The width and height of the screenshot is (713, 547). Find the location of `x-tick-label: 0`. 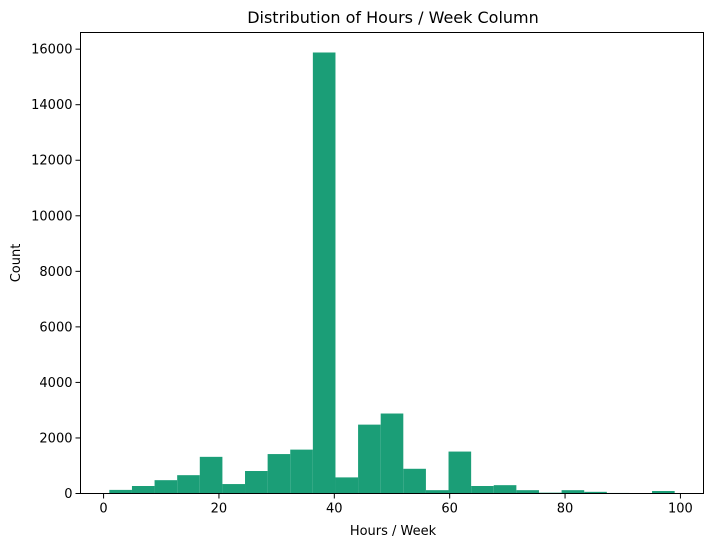

x-tick-label: 0 is located at coordinates (103, 509).